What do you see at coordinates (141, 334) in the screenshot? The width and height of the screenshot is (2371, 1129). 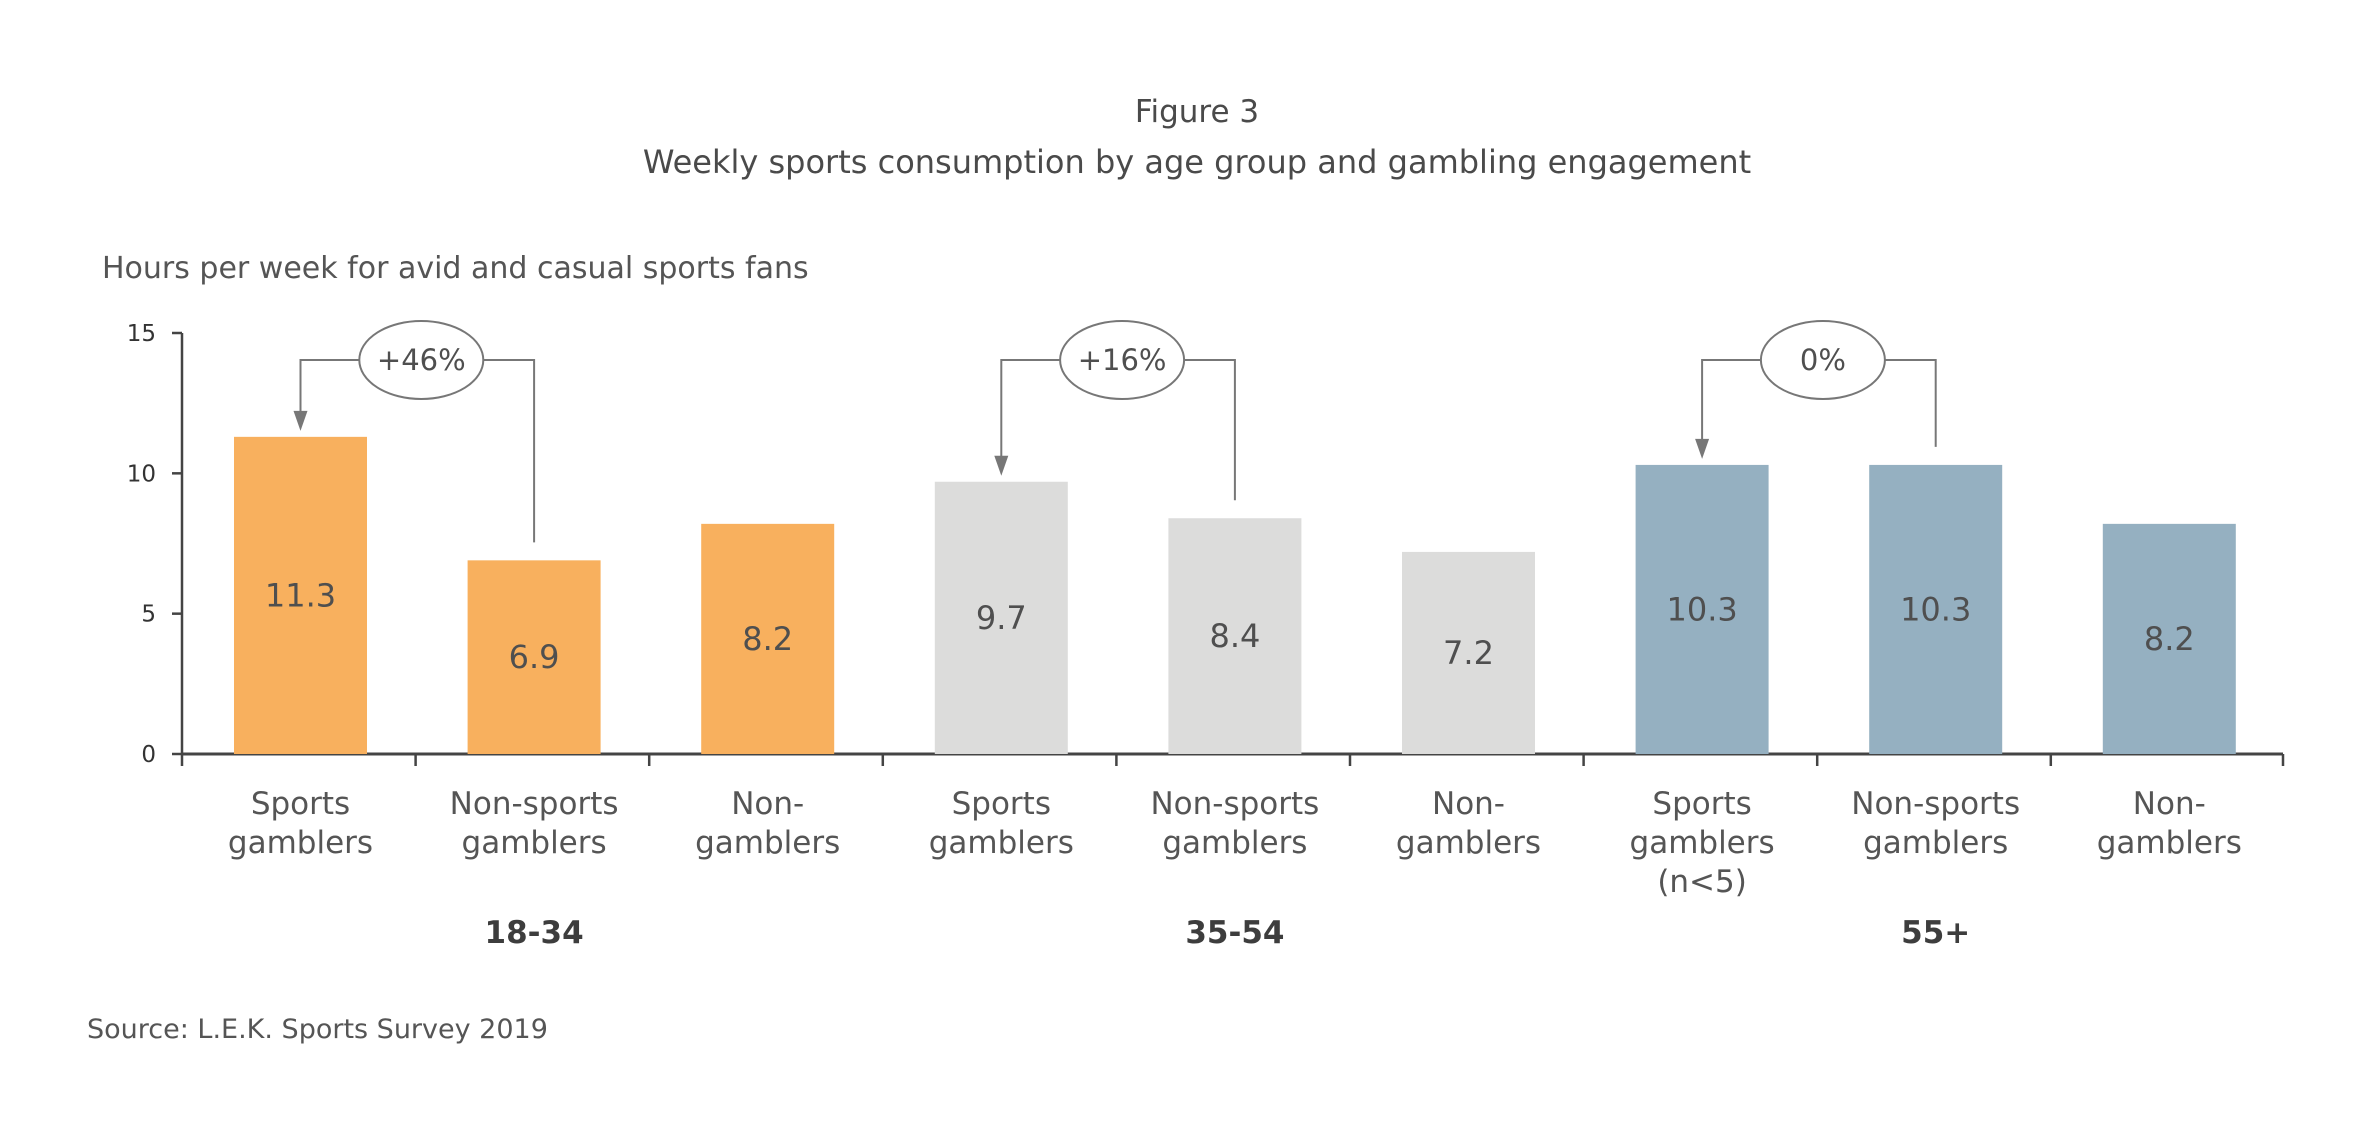 I see `y-tick-label: 15` at bounding box center [141, 334].